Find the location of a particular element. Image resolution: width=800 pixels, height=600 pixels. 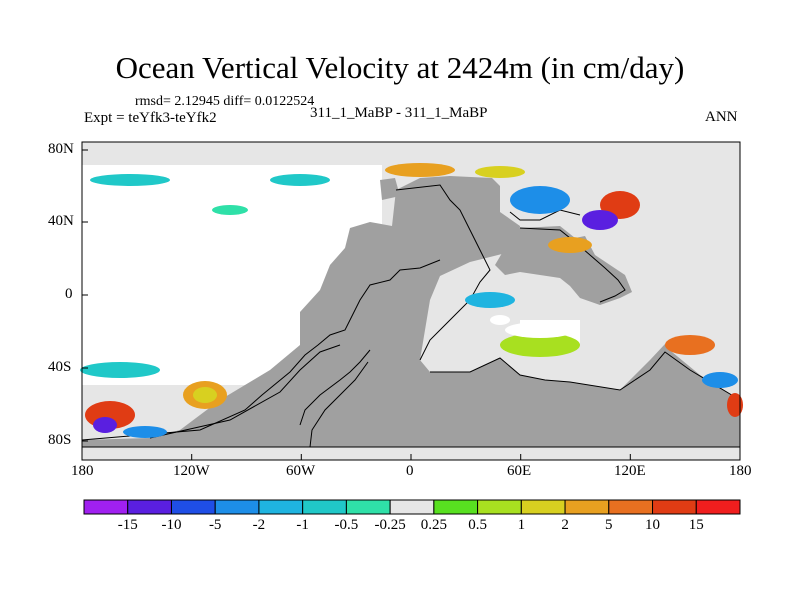

colorbar-label: -5 is located at coordinates (215, 525).